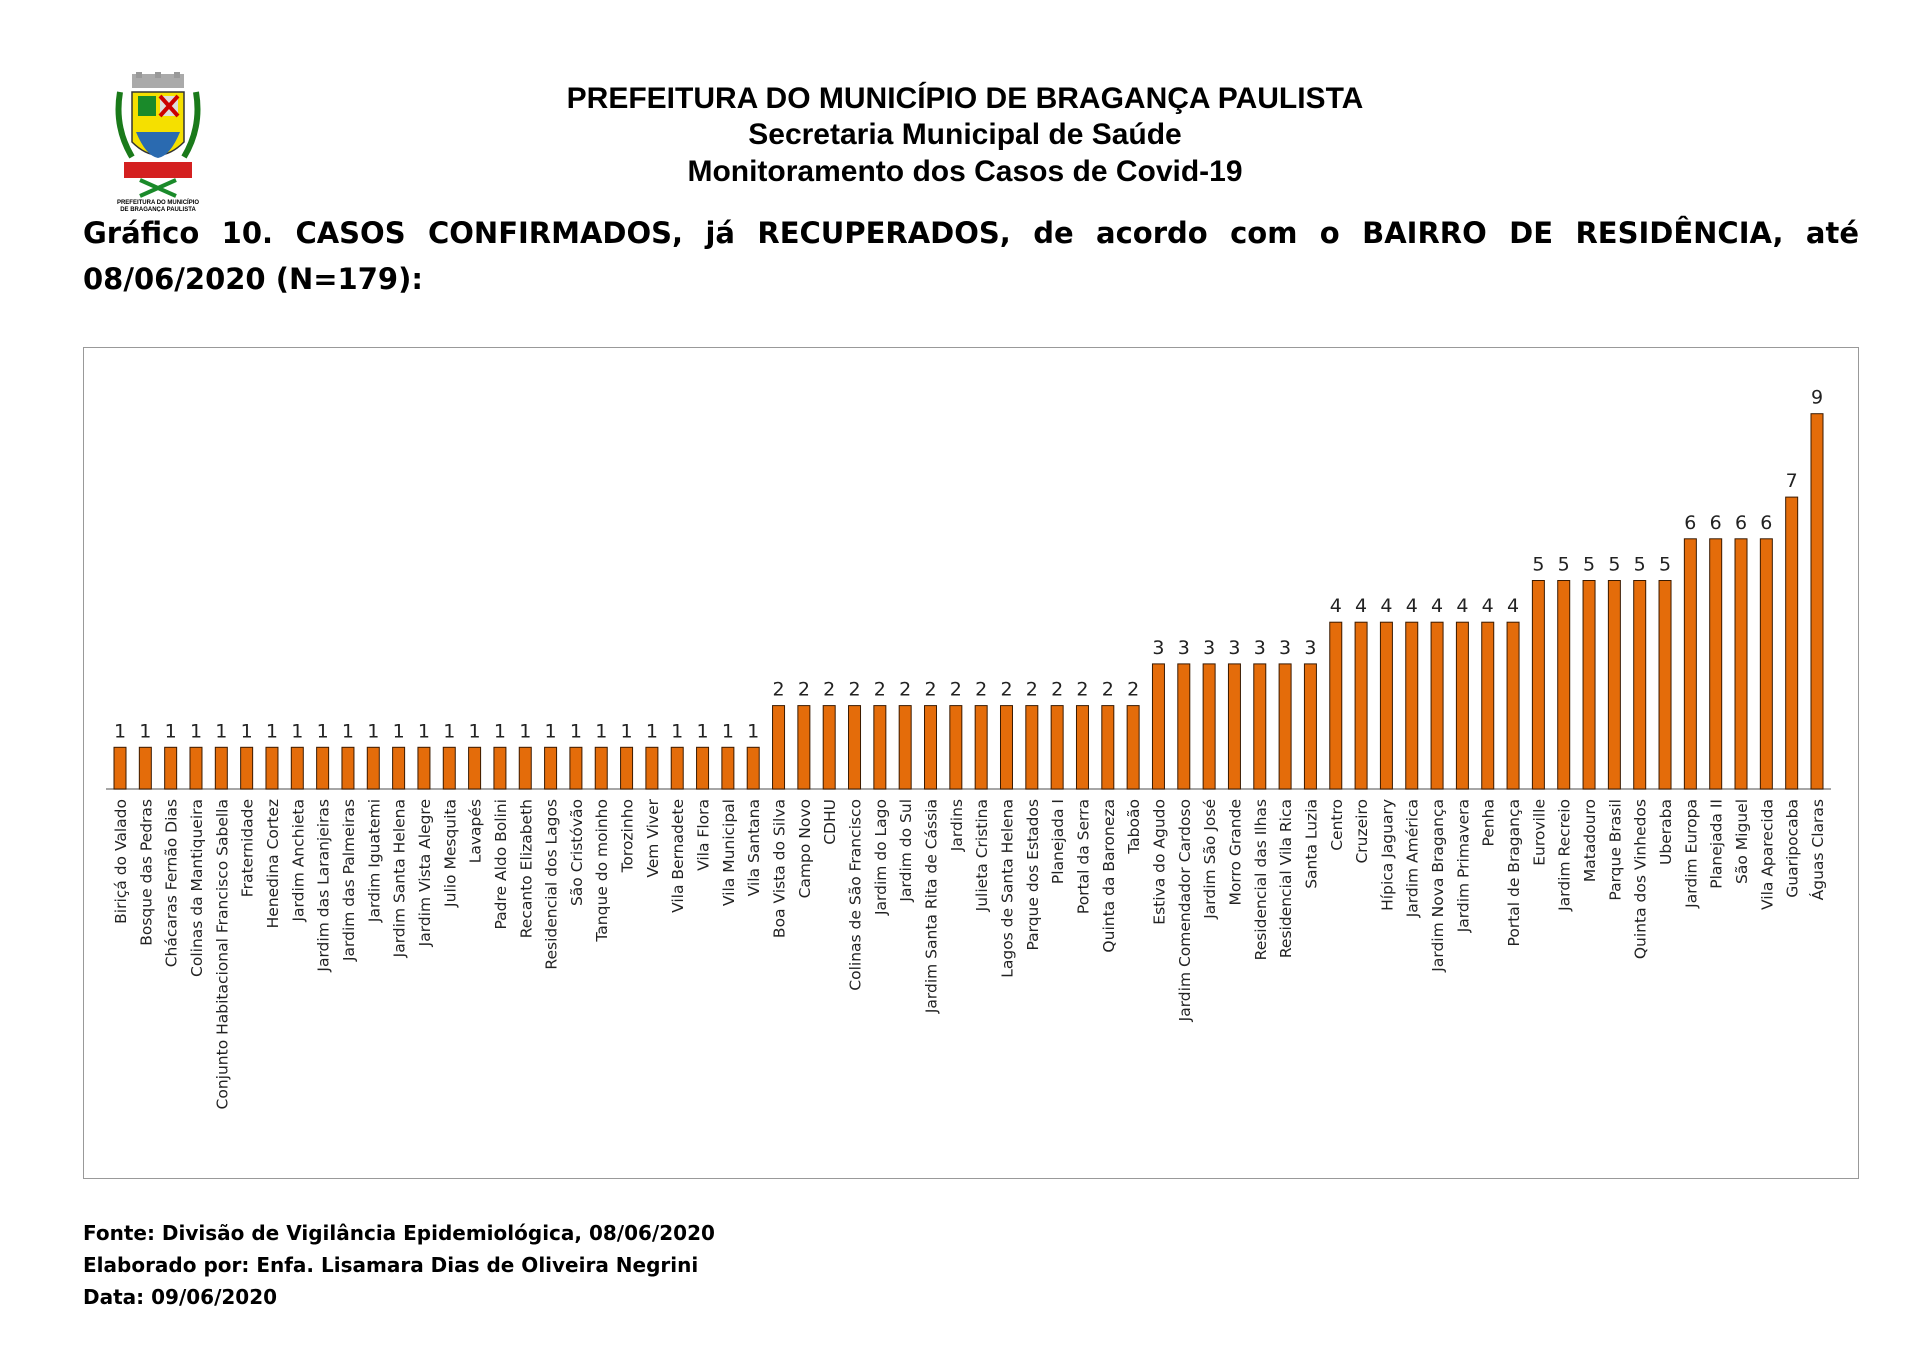  What do you see at coordinates (273, 863) in the screenshot?
I see `category-label: Henedina Cortez` at bounding box center [273, 863].